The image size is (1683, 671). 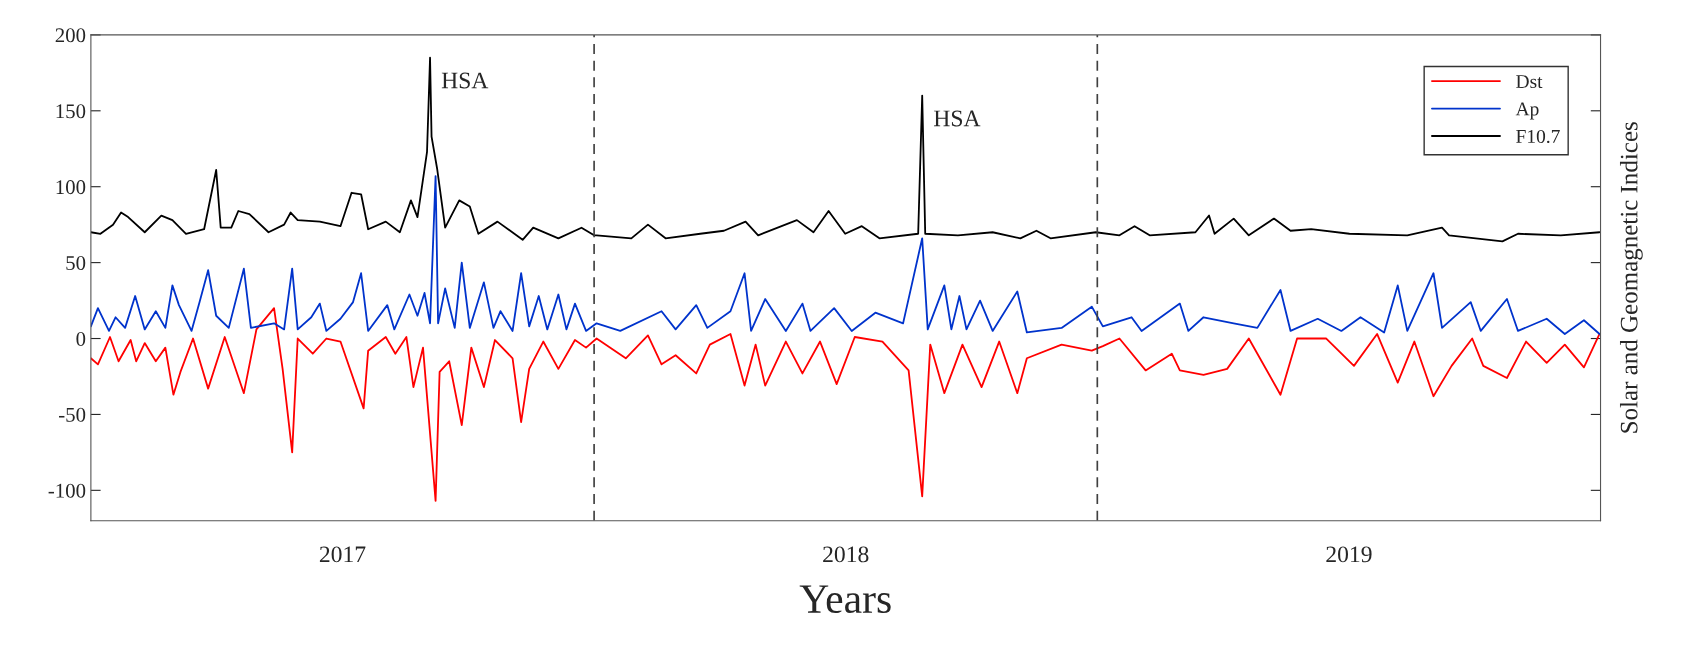 What do you see at coordinates (71, 187) in the screenshot?
I see `y-tick-label: 100` at bounding box center [71, 187].